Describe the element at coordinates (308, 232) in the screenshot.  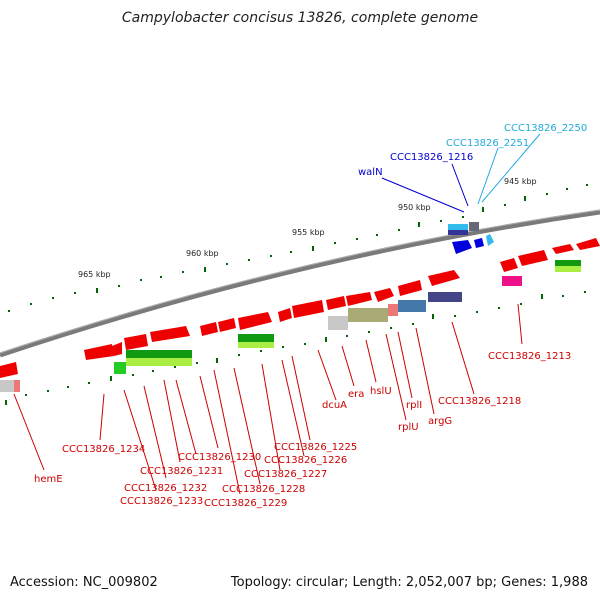
I see `scale-label-955: 955 kbp` at that location.